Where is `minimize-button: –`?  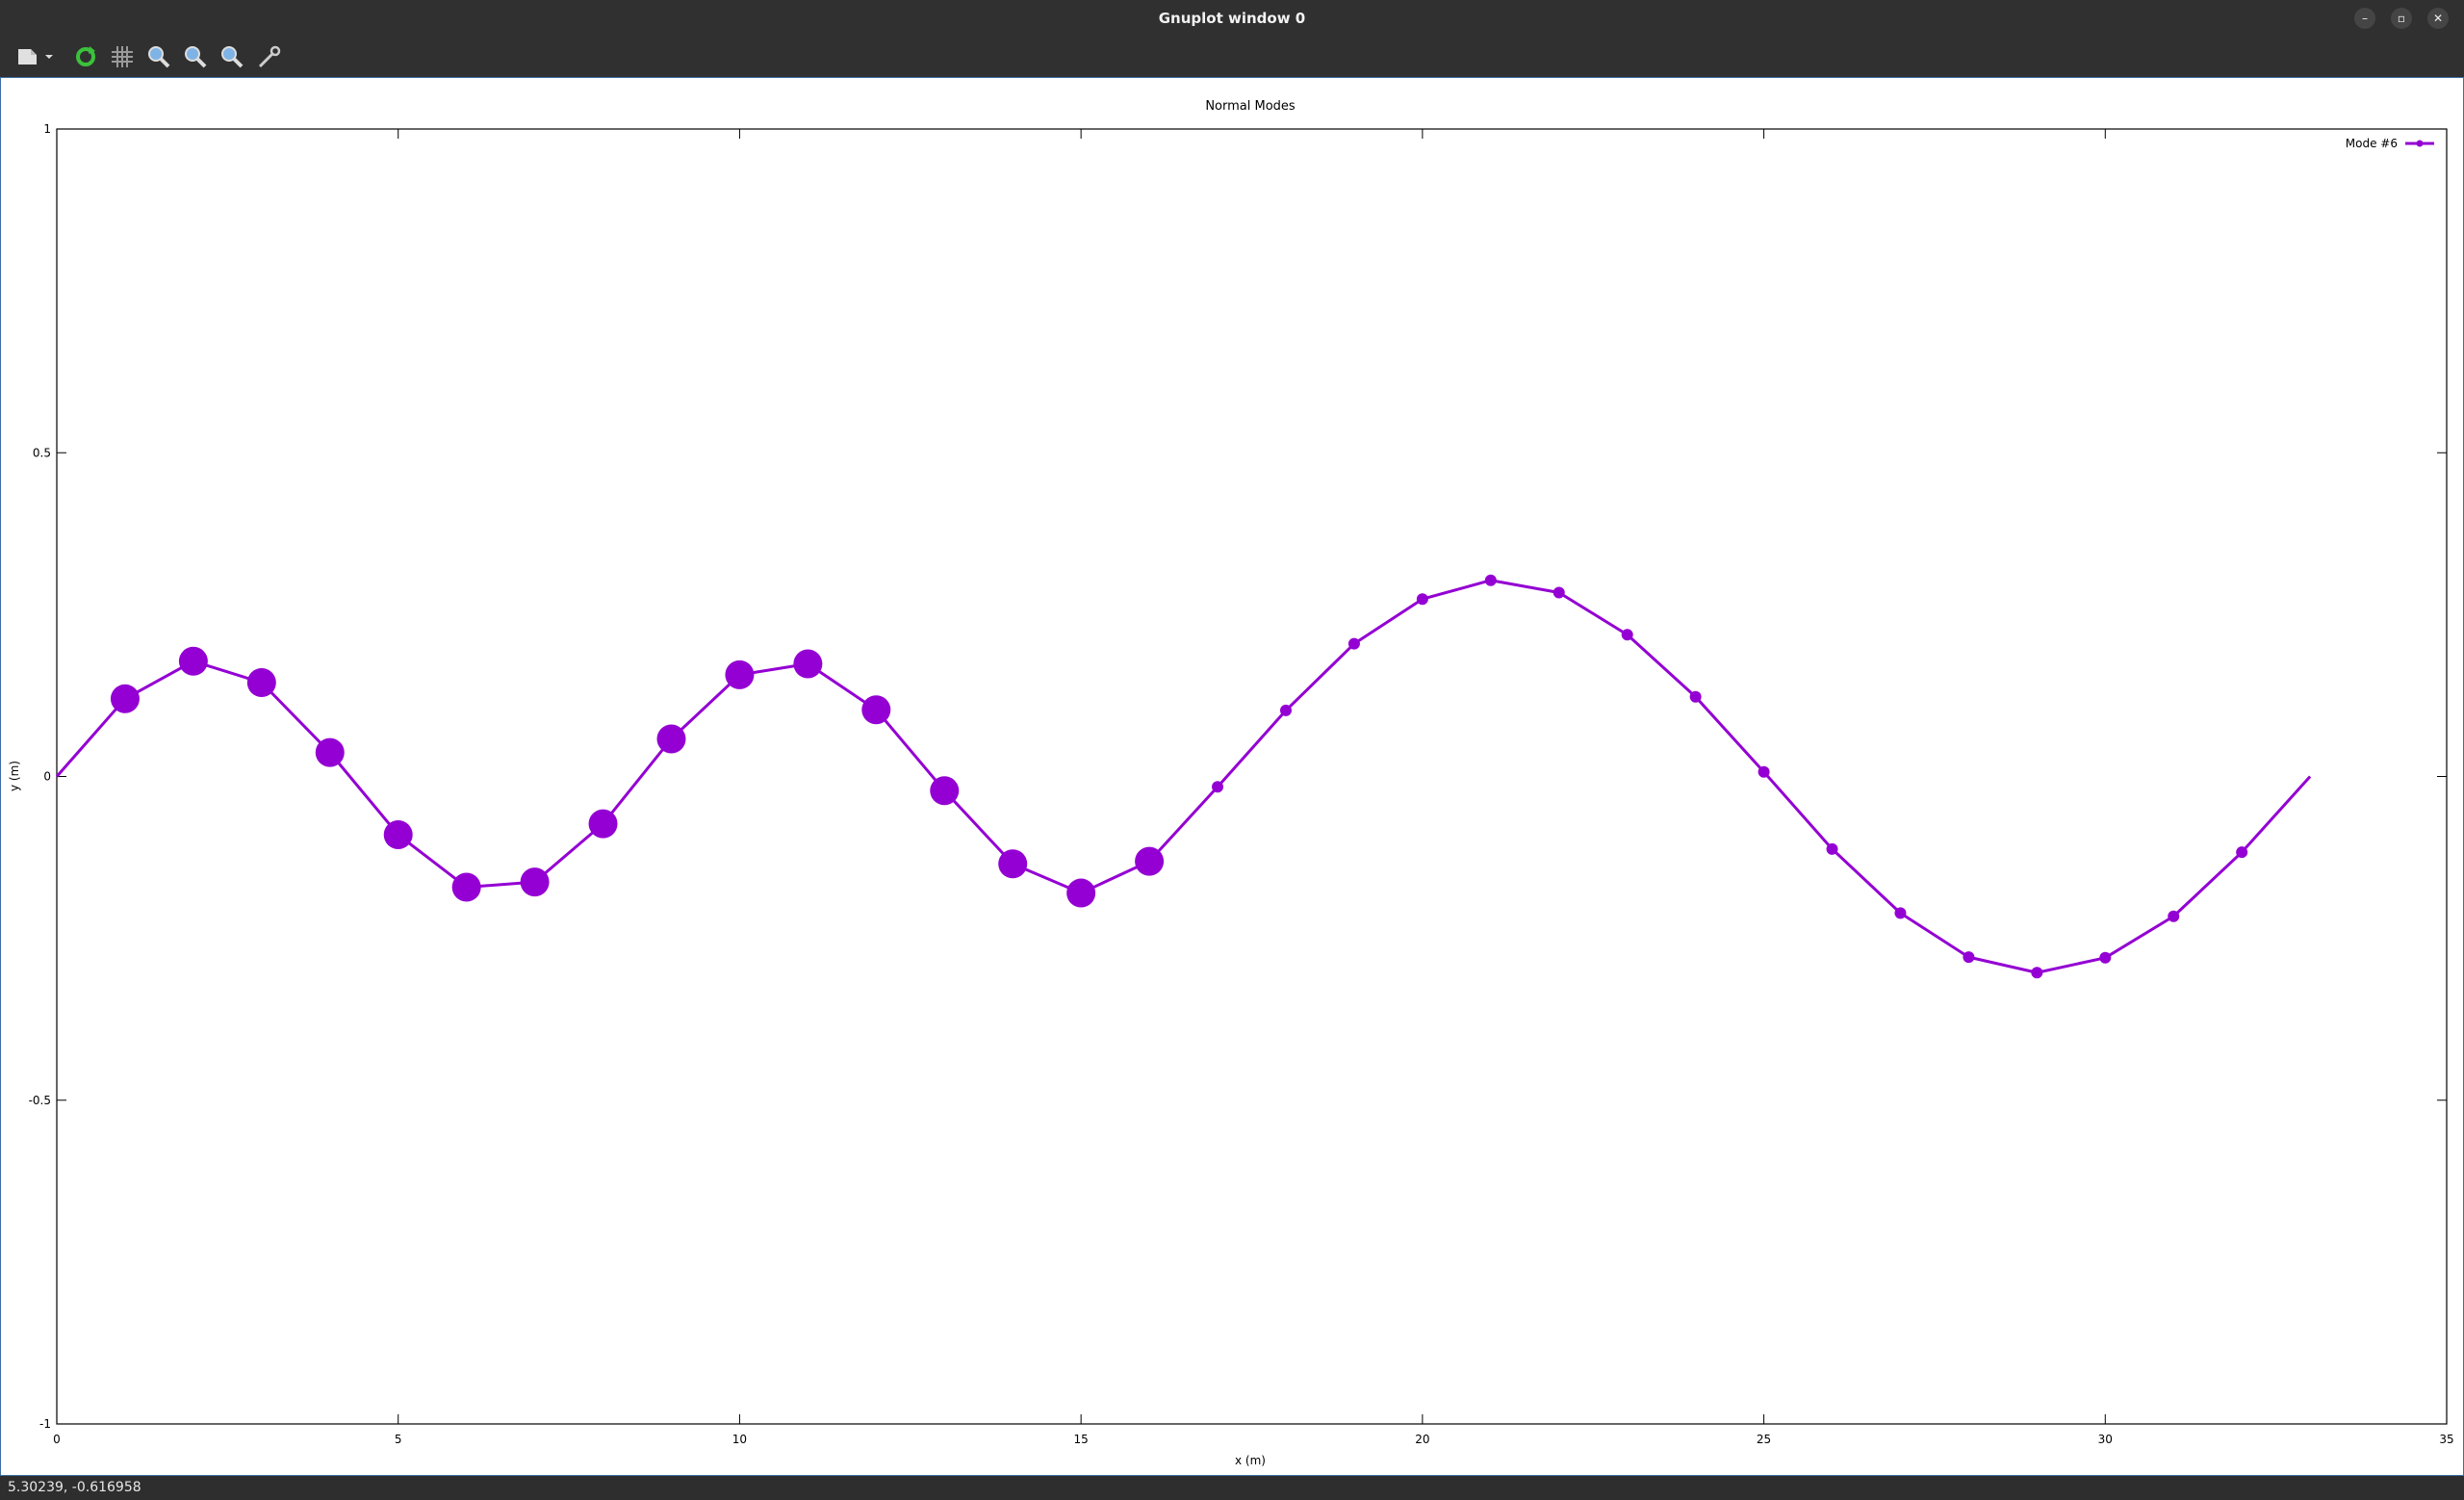 minimize-button: – is located at coordinates (2364, 18).